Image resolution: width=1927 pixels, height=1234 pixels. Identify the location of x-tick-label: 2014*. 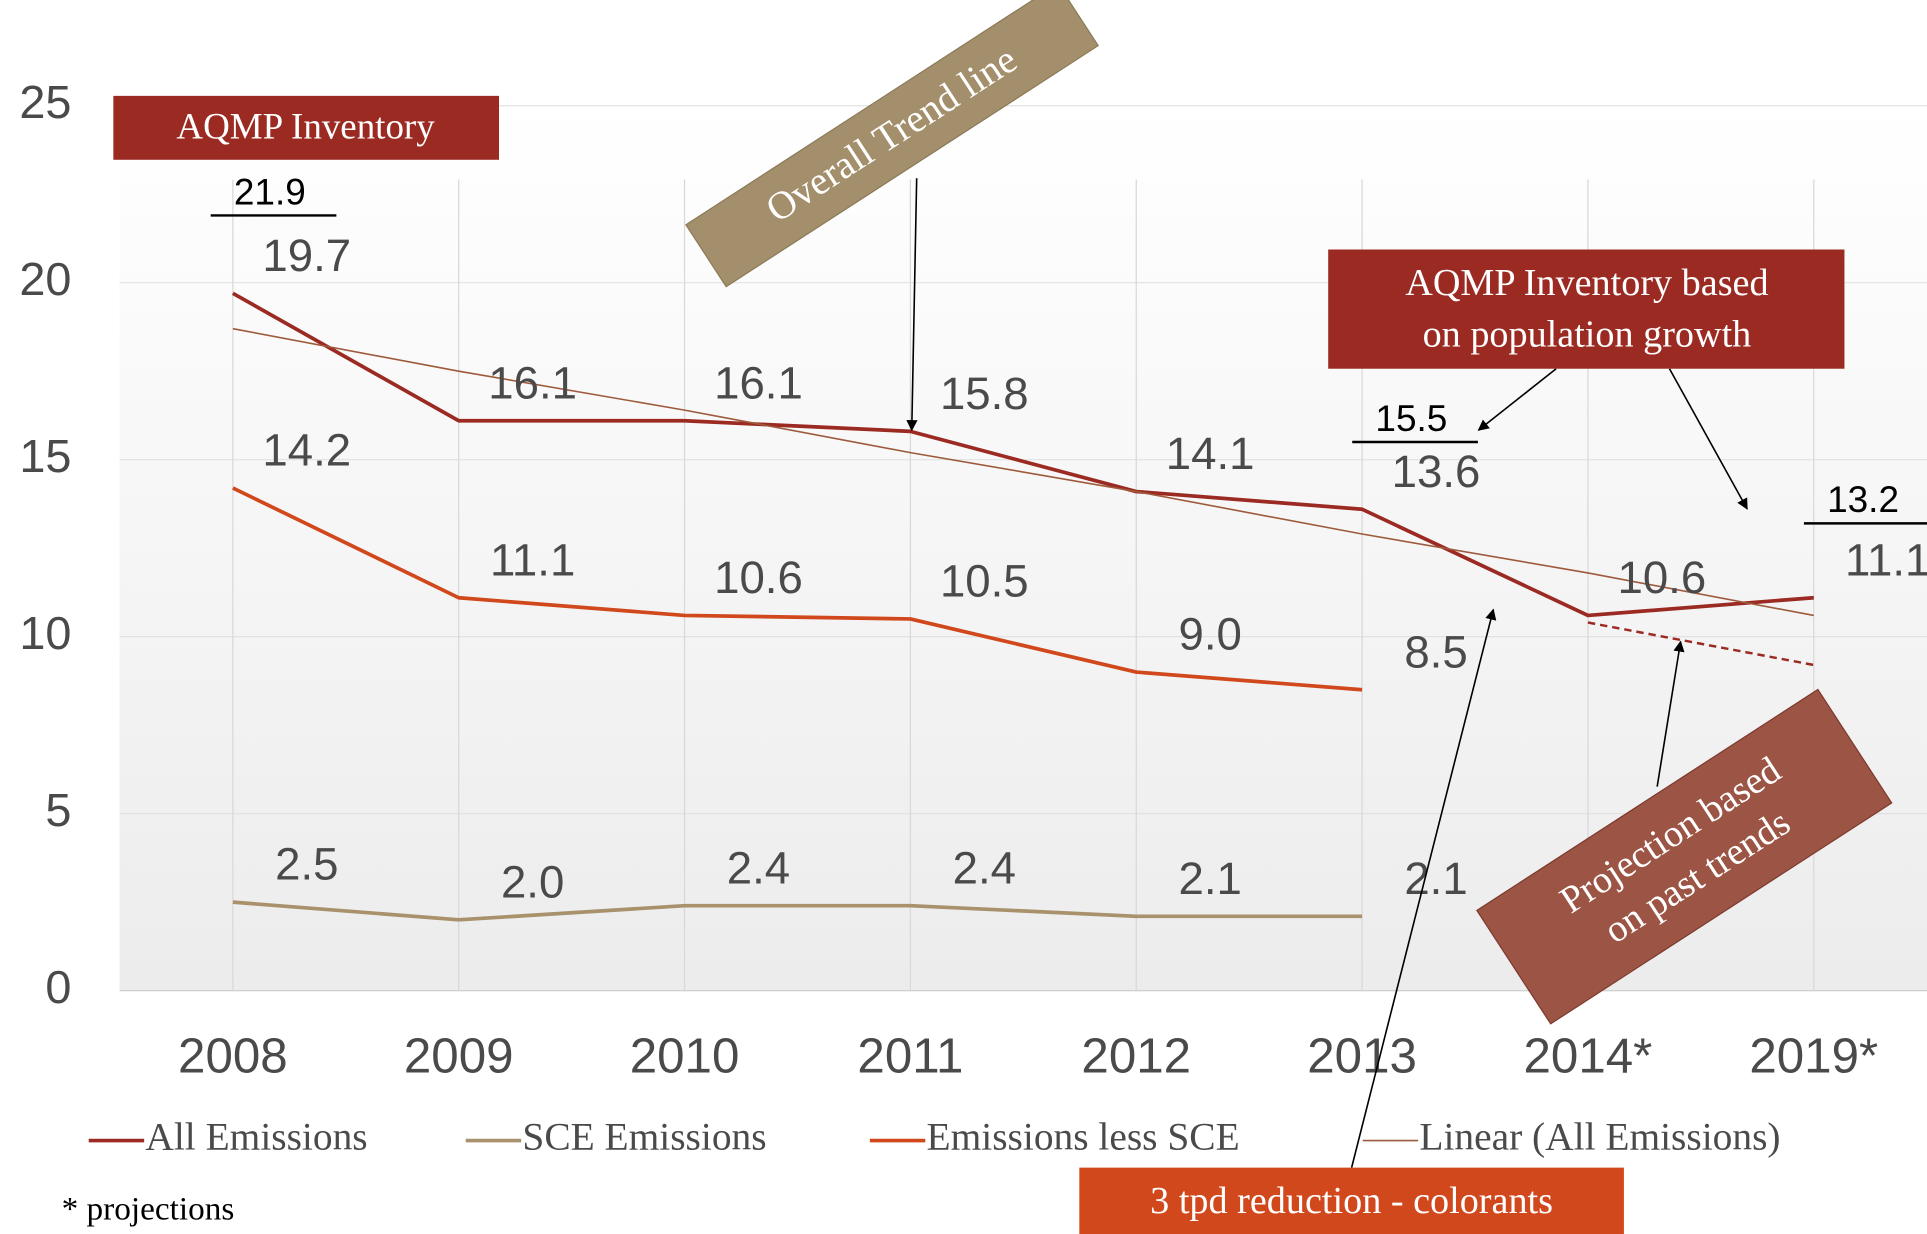
(1588, 1056).